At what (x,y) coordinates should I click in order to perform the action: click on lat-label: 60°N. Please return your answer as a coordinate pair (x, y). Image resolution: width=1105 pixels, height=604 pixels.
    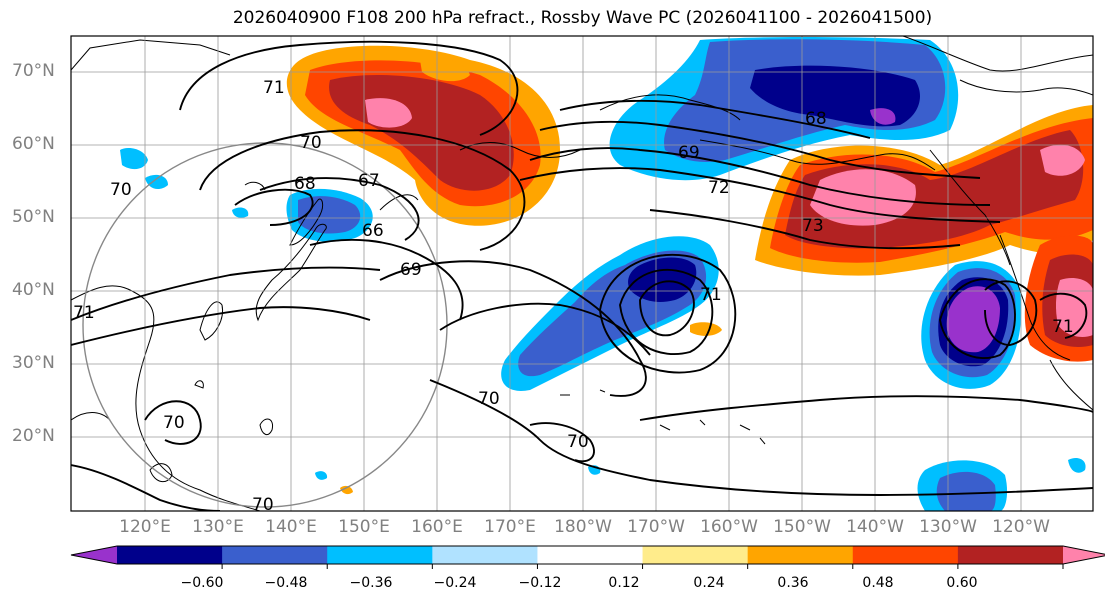
    Looking at the image, I should click on (33, 144).